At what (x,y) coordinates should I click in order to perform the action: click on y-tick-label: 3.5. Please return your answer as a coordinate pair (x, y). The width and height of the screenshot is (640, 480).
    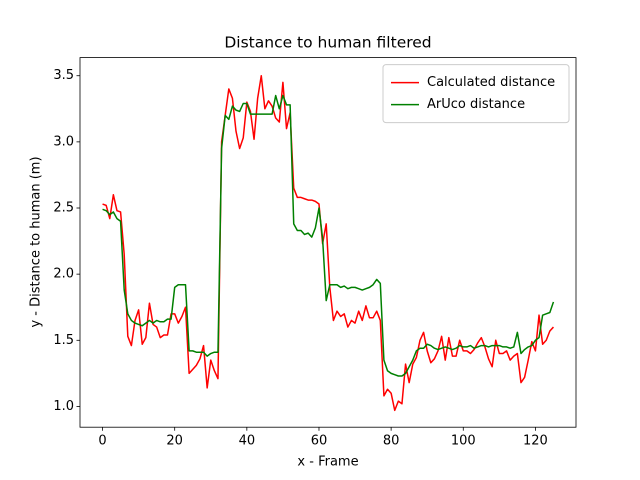
    Looking at the image, I should click on (63, 75).